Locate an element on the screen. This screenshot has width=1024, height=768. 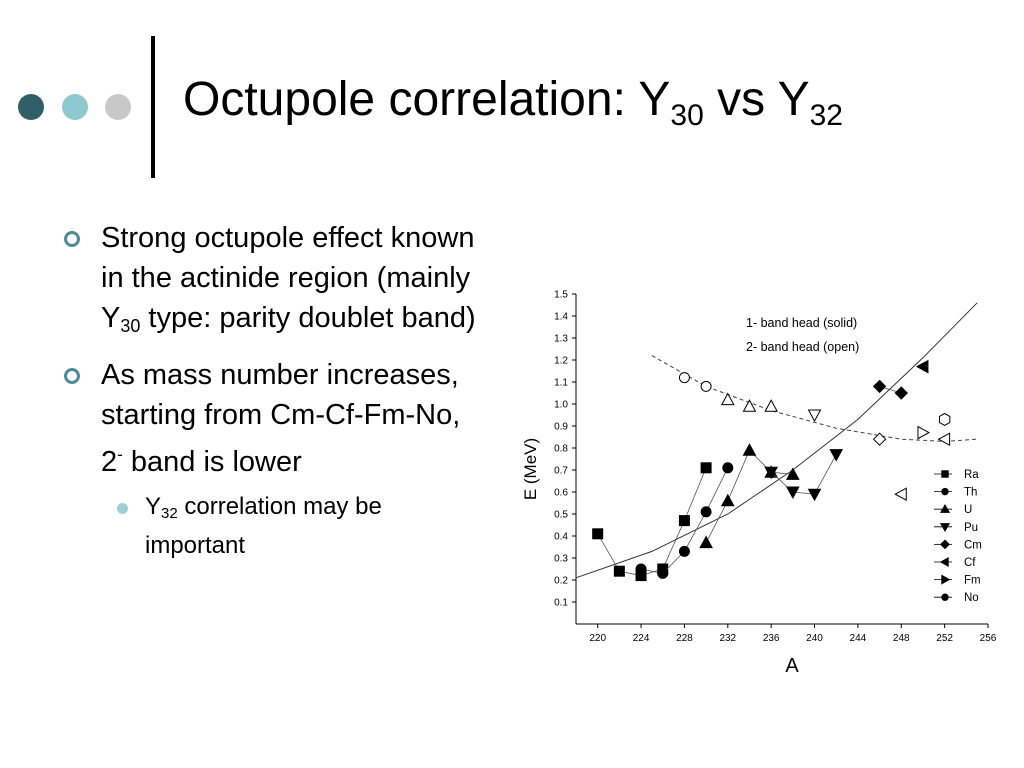
data-point-cf is located at coordinates (922, 366).